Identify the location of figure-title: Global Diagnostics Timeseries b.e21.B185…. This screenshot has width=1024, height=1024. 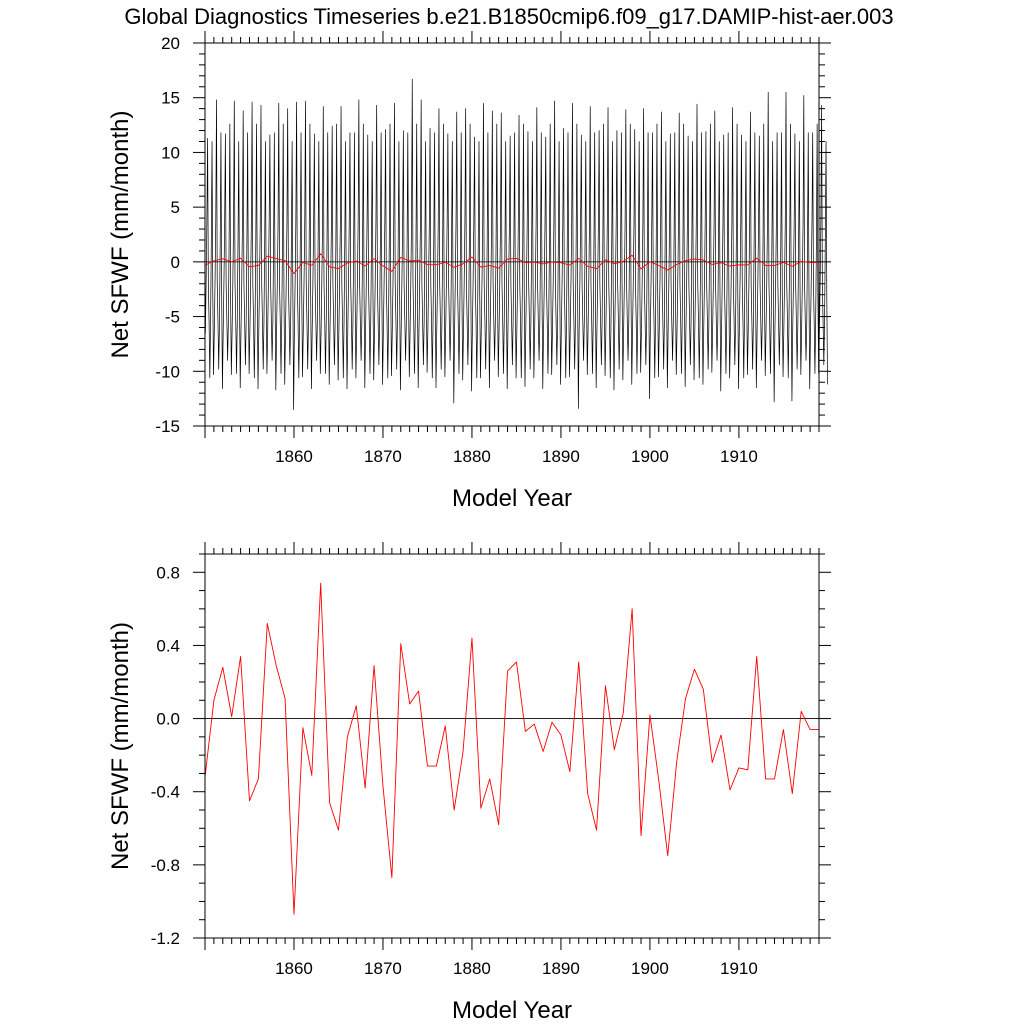
(508, 16).